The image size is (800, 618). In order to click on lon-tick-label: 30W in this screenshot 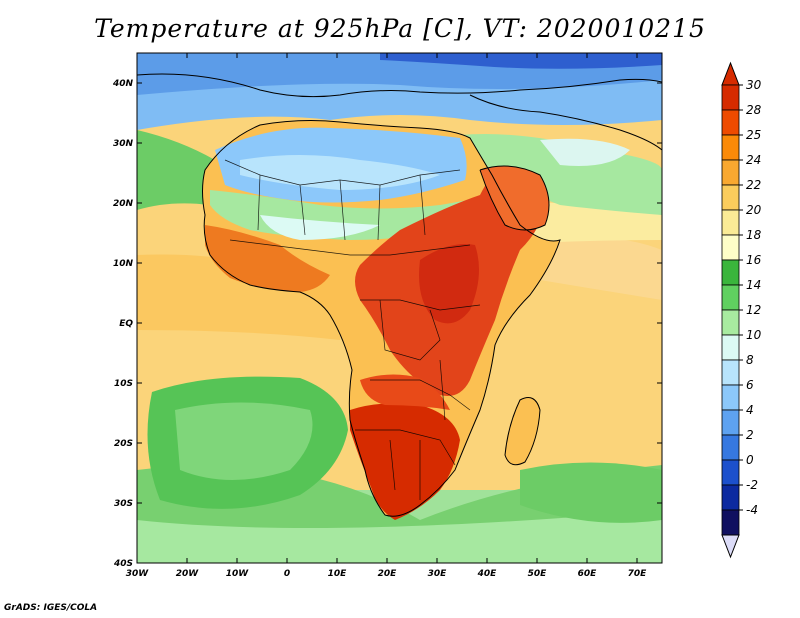, I will do `click(138, 574)`.